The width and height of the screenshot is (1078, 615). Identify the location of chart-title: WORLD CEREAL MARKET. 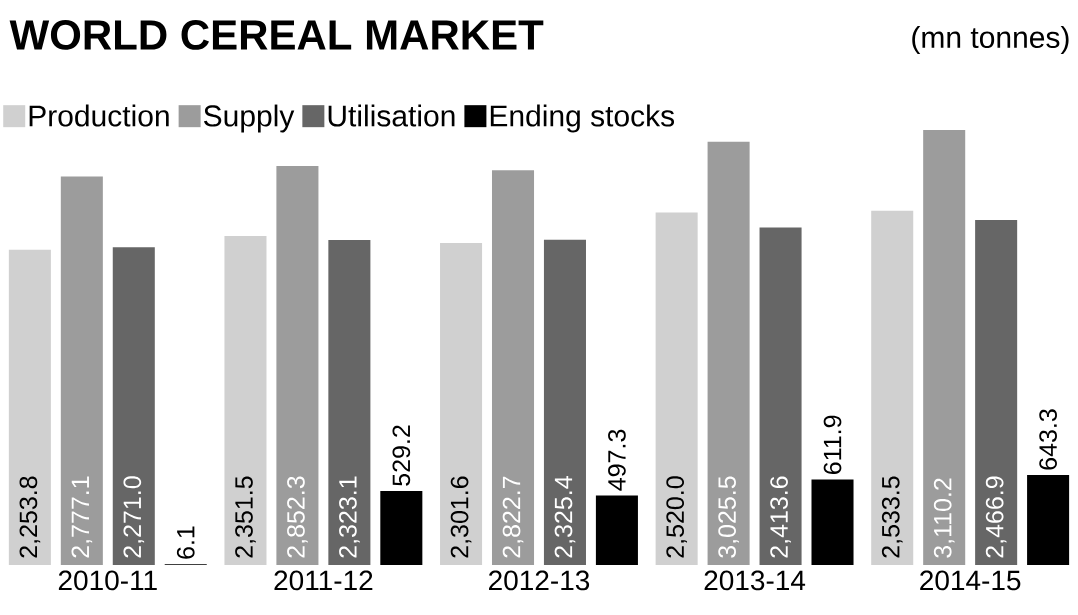
(276, 35).